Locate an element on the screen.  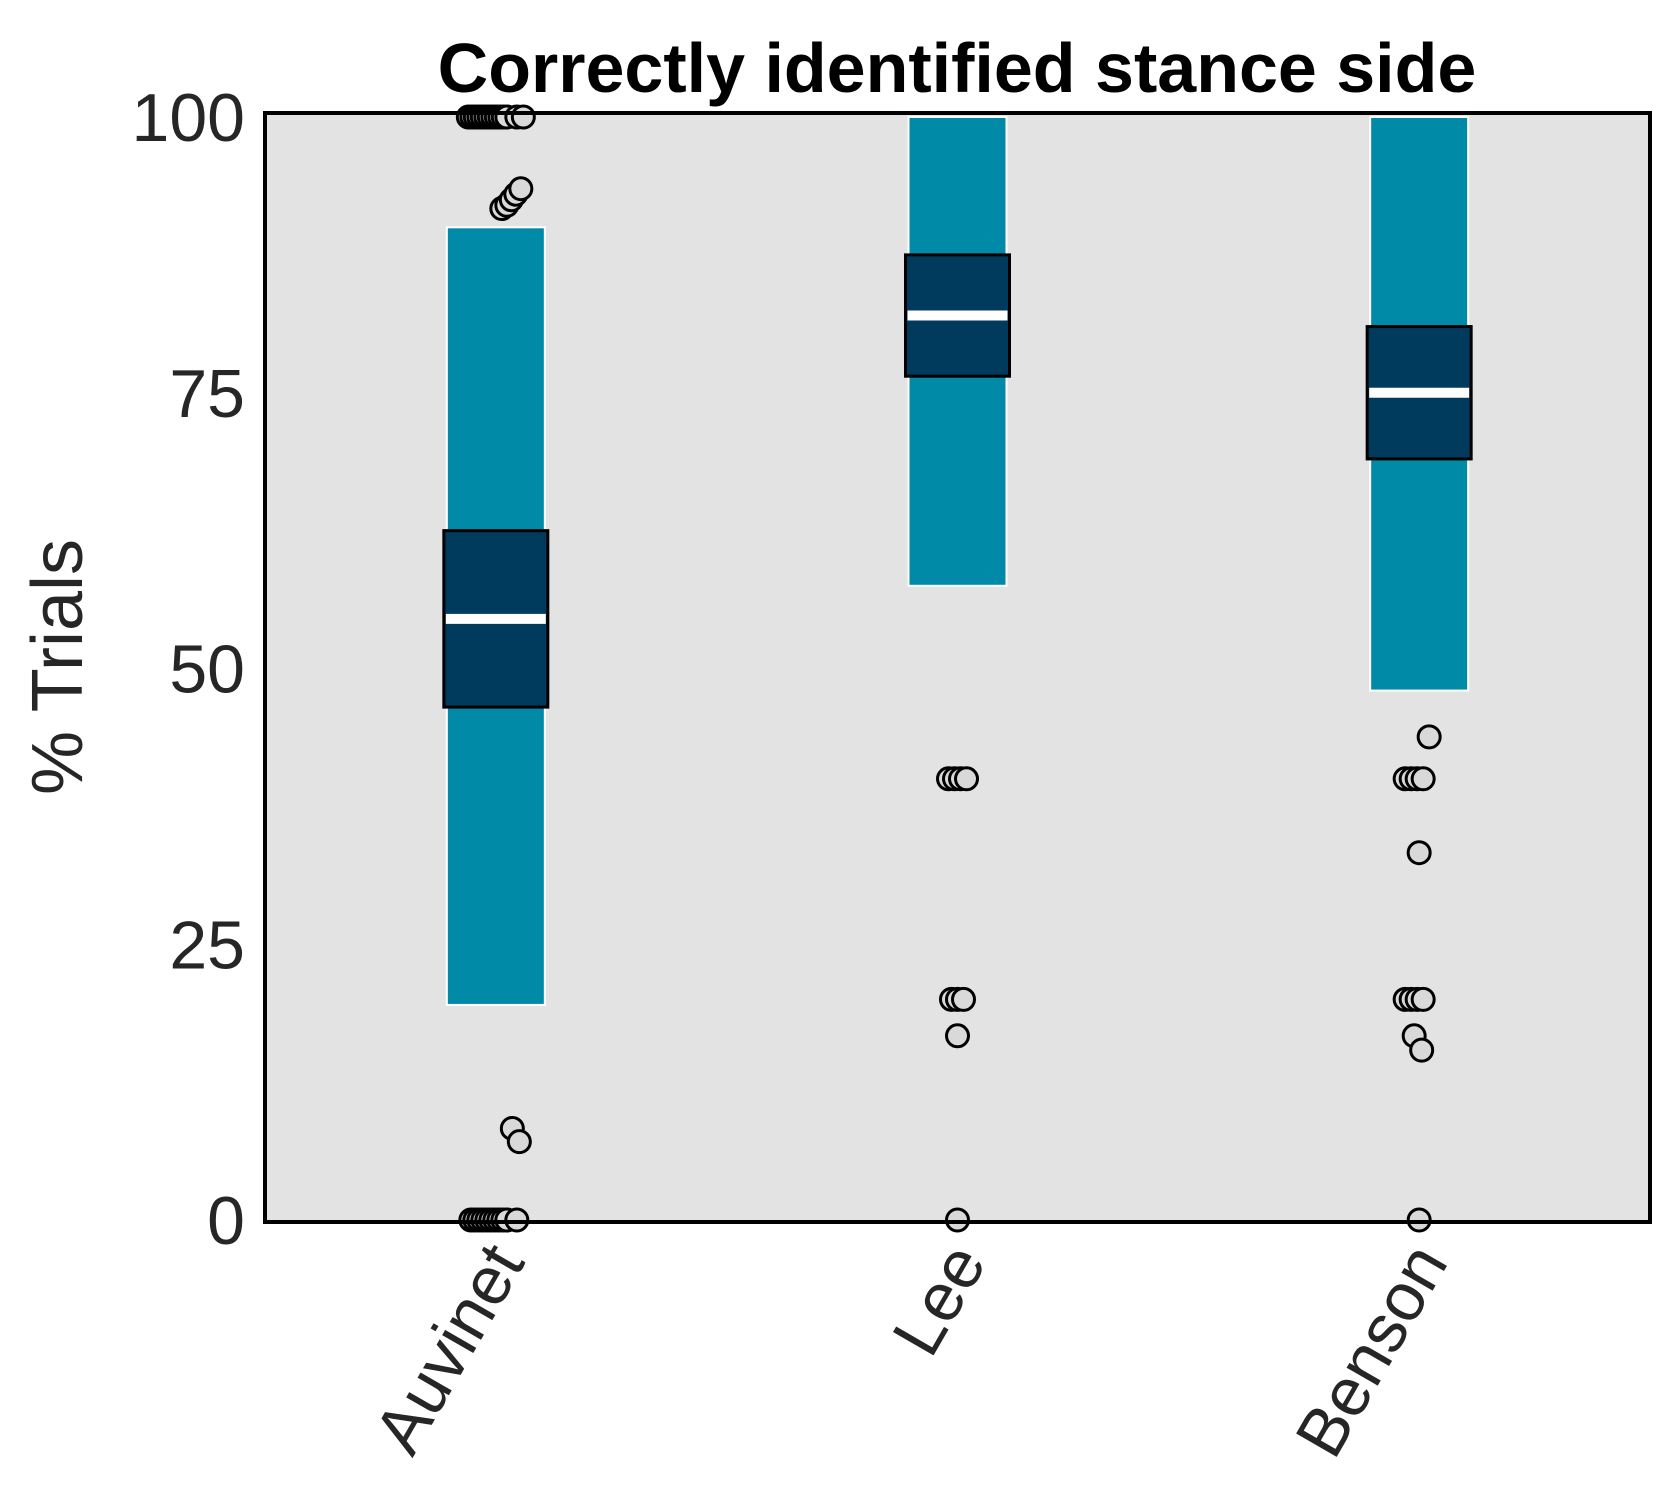
y-tick-label: 0 is located at coordinates (226, 1221).